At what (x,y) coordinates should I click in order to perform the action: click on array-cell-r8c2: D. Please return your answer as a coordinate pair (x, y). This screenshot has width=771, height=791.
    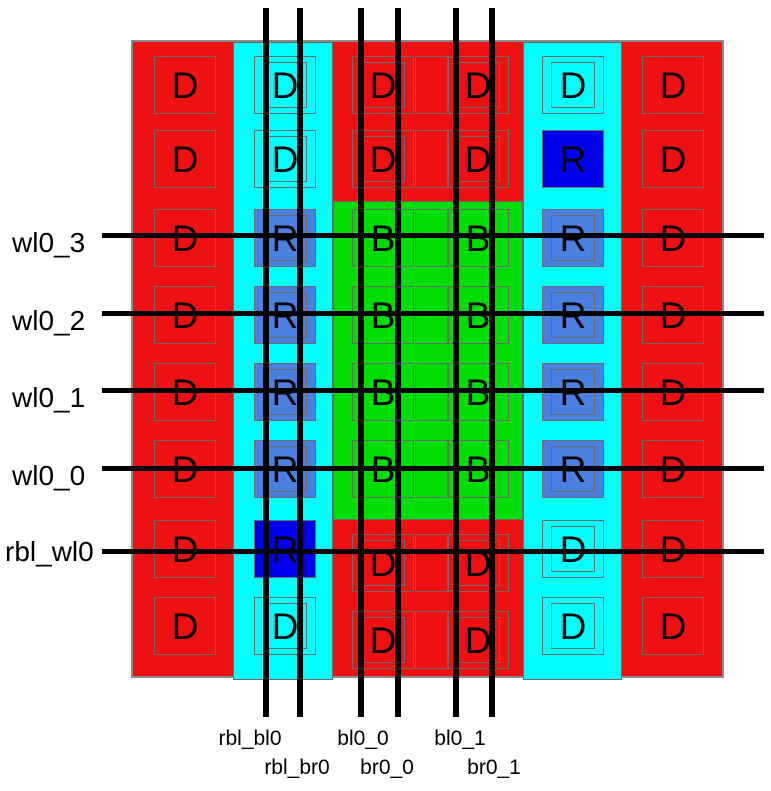
    Looking at the image, I should click on (285, 626).